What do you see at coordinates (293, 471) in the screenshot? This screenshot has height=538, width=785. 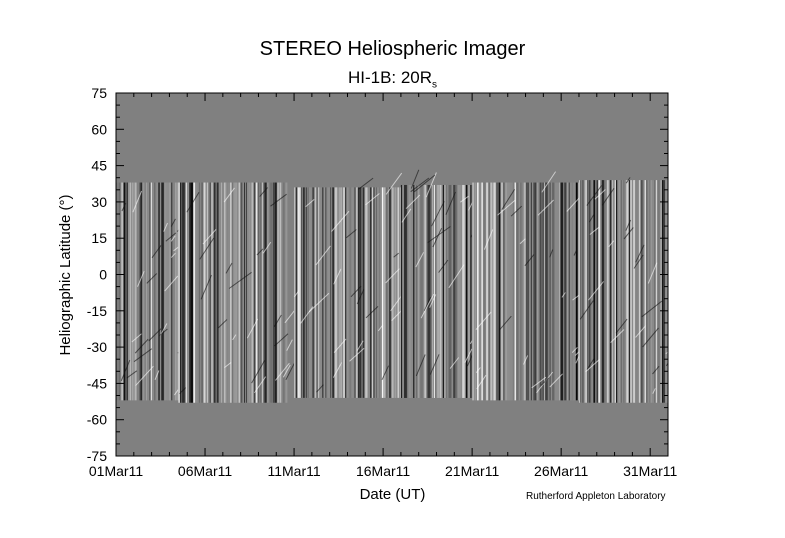 I see `x-tick-label: 11Mar11` at bounding box center [293, 471].